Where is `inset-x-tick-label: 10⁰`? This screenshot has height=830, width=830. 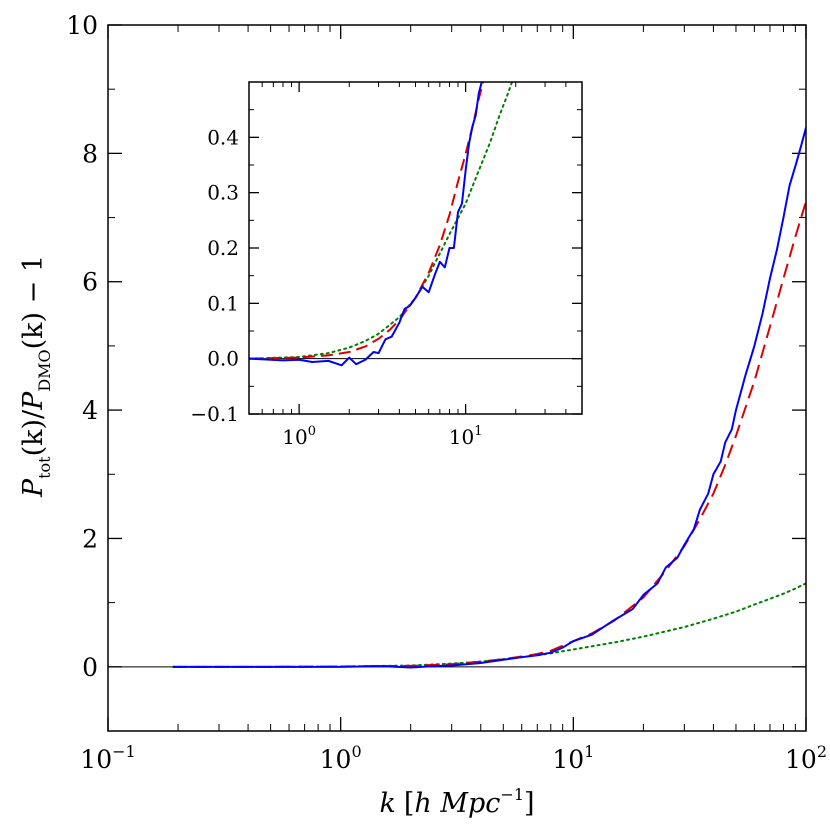 inset-x-tick-label: 10⁰ is located at coordinates (299, 436).